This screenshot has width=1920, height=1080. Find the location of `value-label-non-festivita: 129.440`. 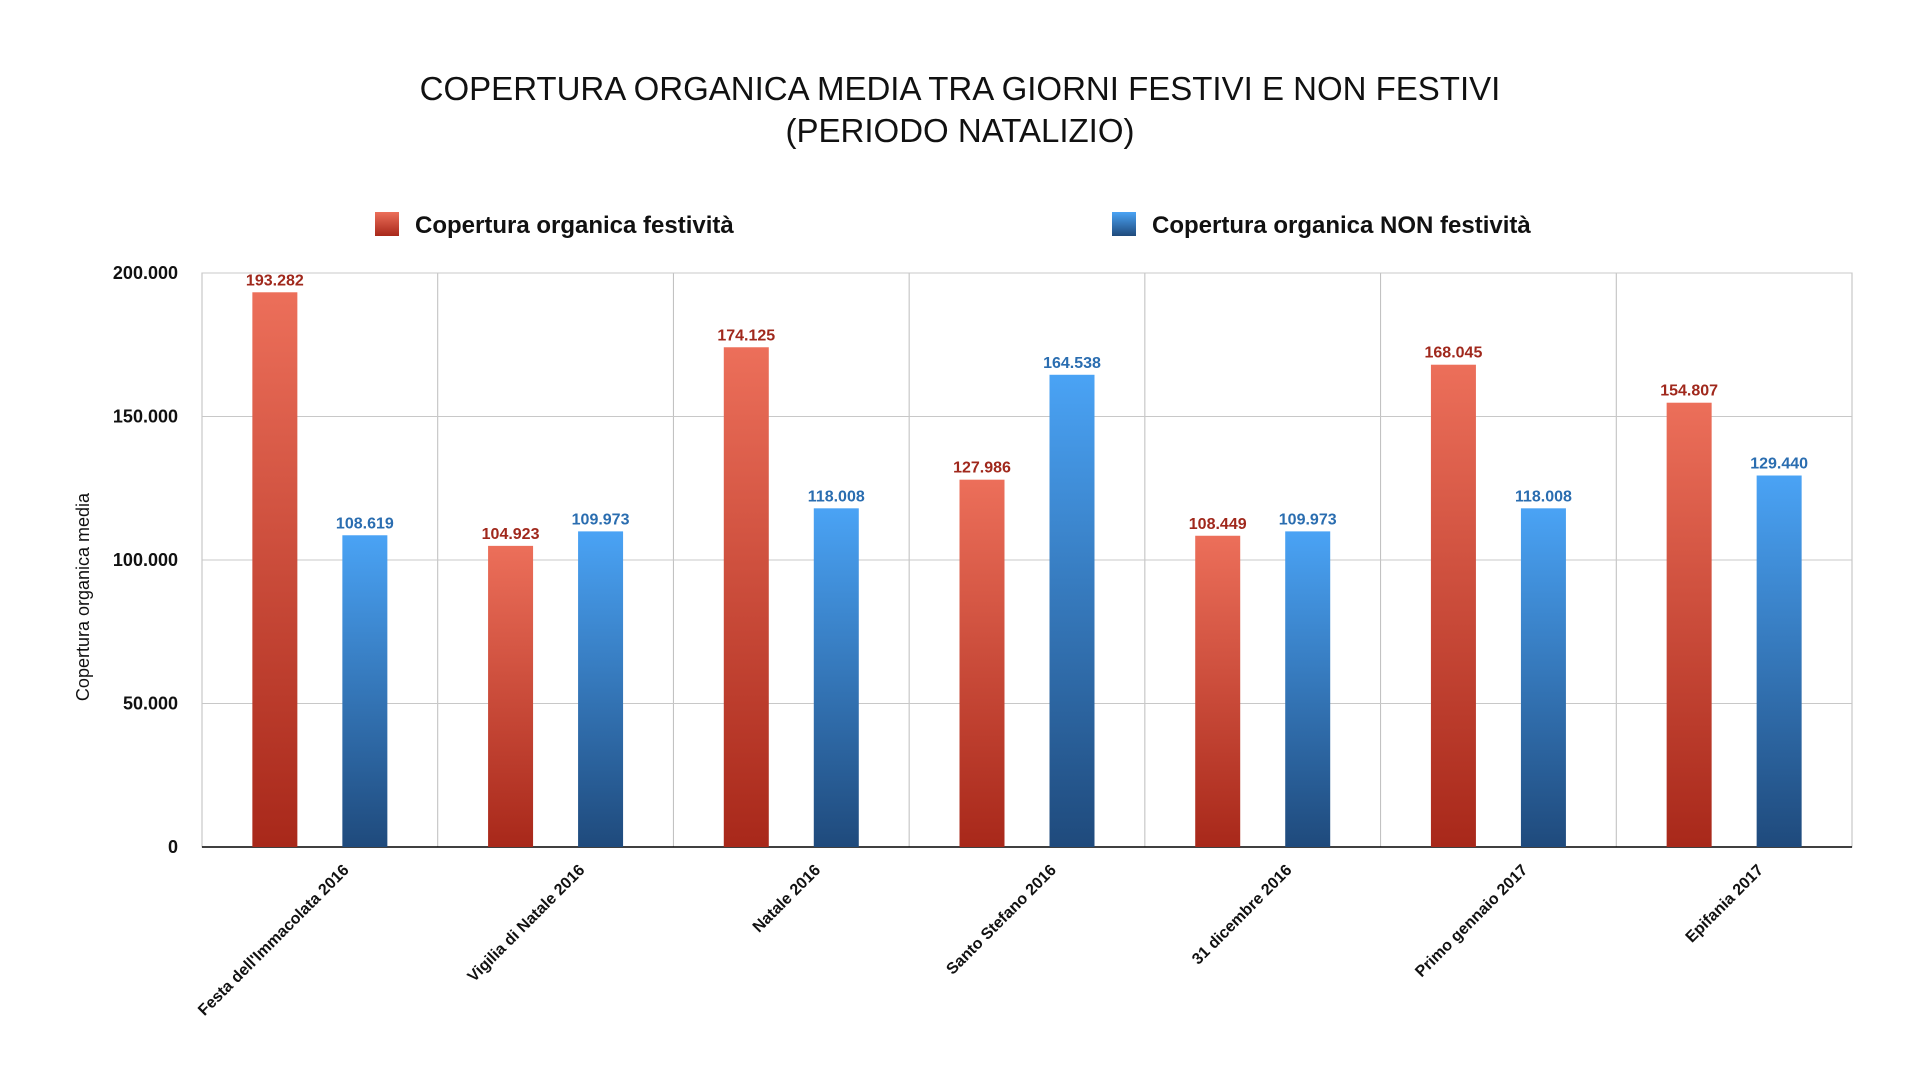

value-label-non-festivita: 129.440 is located at coordinates (1779, 464).